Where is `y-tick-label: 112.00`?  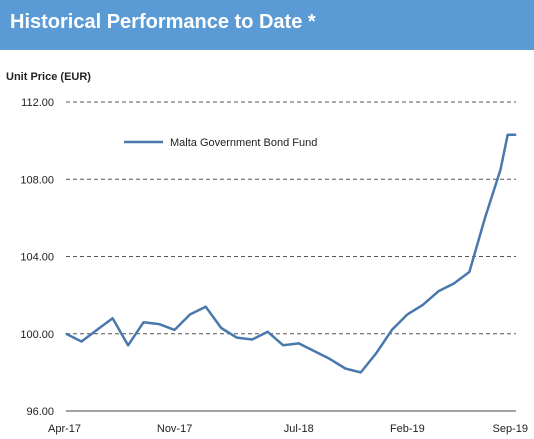 y-tick-label: 112.00 is located at coordinates (37, 103).